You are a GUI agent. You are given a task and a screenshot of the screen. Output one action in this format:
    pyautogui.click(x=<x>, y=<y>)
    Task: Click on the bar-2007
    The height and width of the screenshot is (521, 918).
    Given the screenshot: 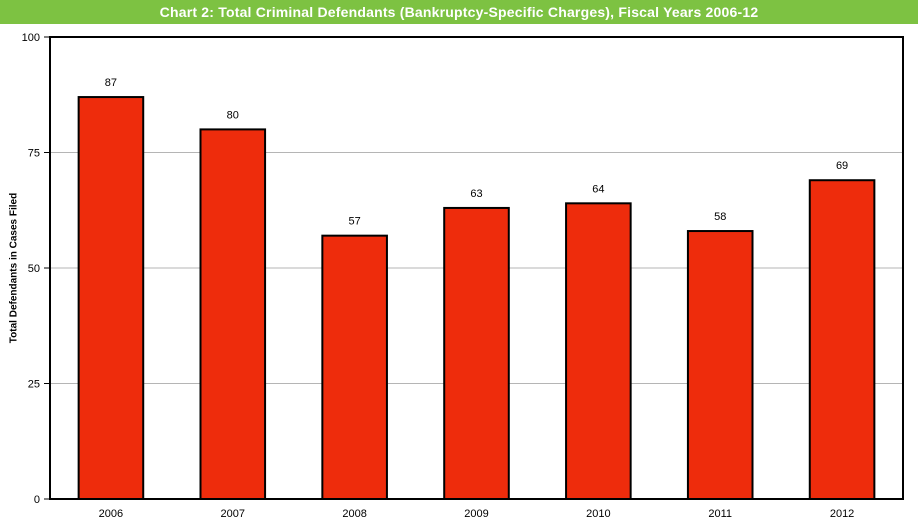 What is the action you would take?
    pyautogui.click(x=233, y=314)
    